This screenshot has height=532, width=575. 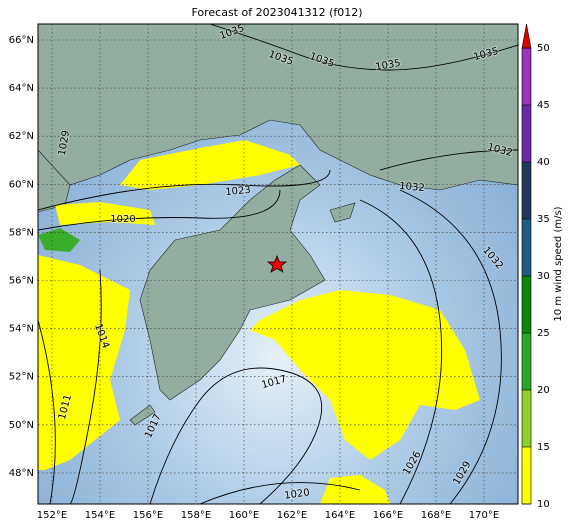 What do you see at coordinates (238, 191) in the screenshot?
I see `contour-label: 1023` at bounding box center [238, 191].